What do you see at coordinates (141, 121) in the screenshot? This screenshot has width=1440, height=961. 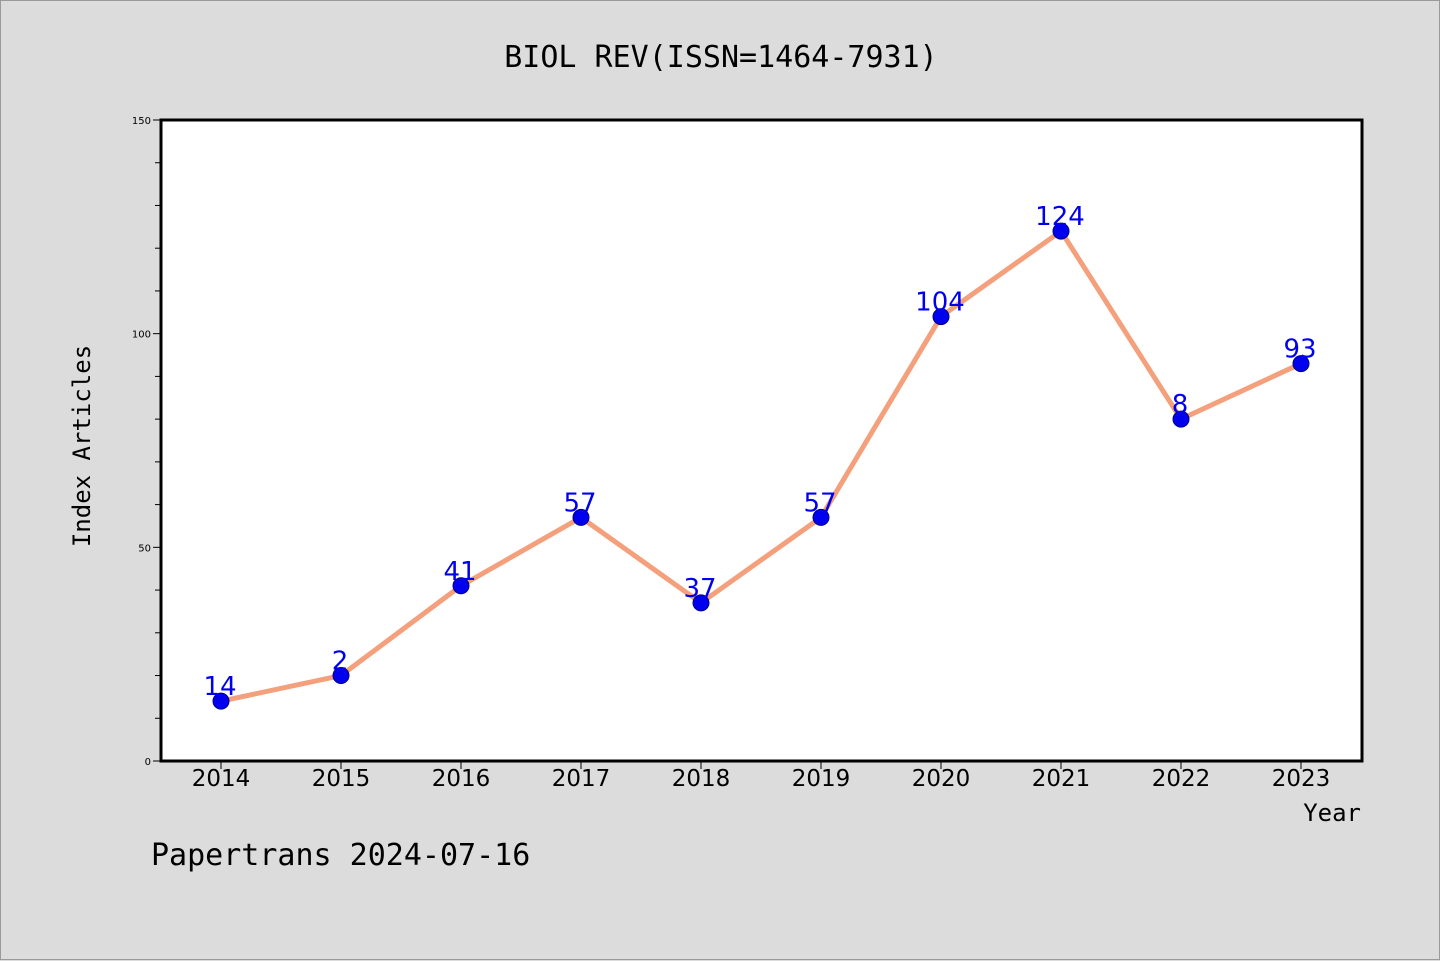 I see `y-tick-label: 150` at bounding box center [141, 121].